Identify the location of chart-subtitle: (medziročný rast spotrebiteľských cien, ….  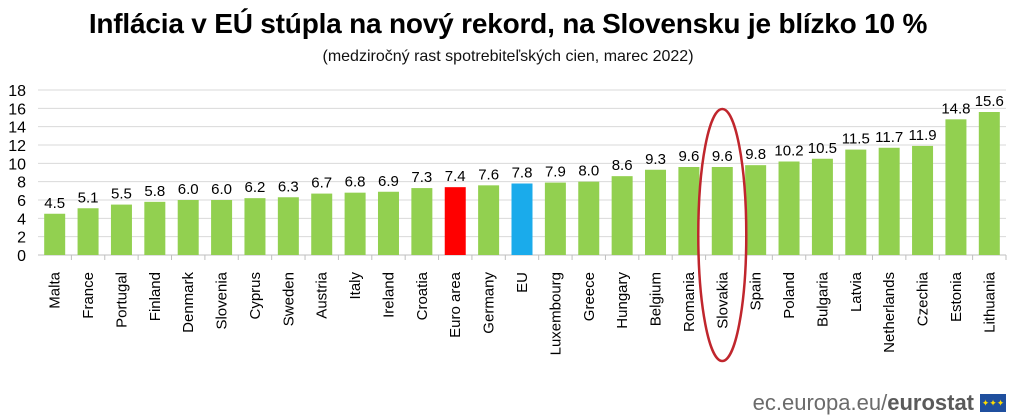
(508, 56).